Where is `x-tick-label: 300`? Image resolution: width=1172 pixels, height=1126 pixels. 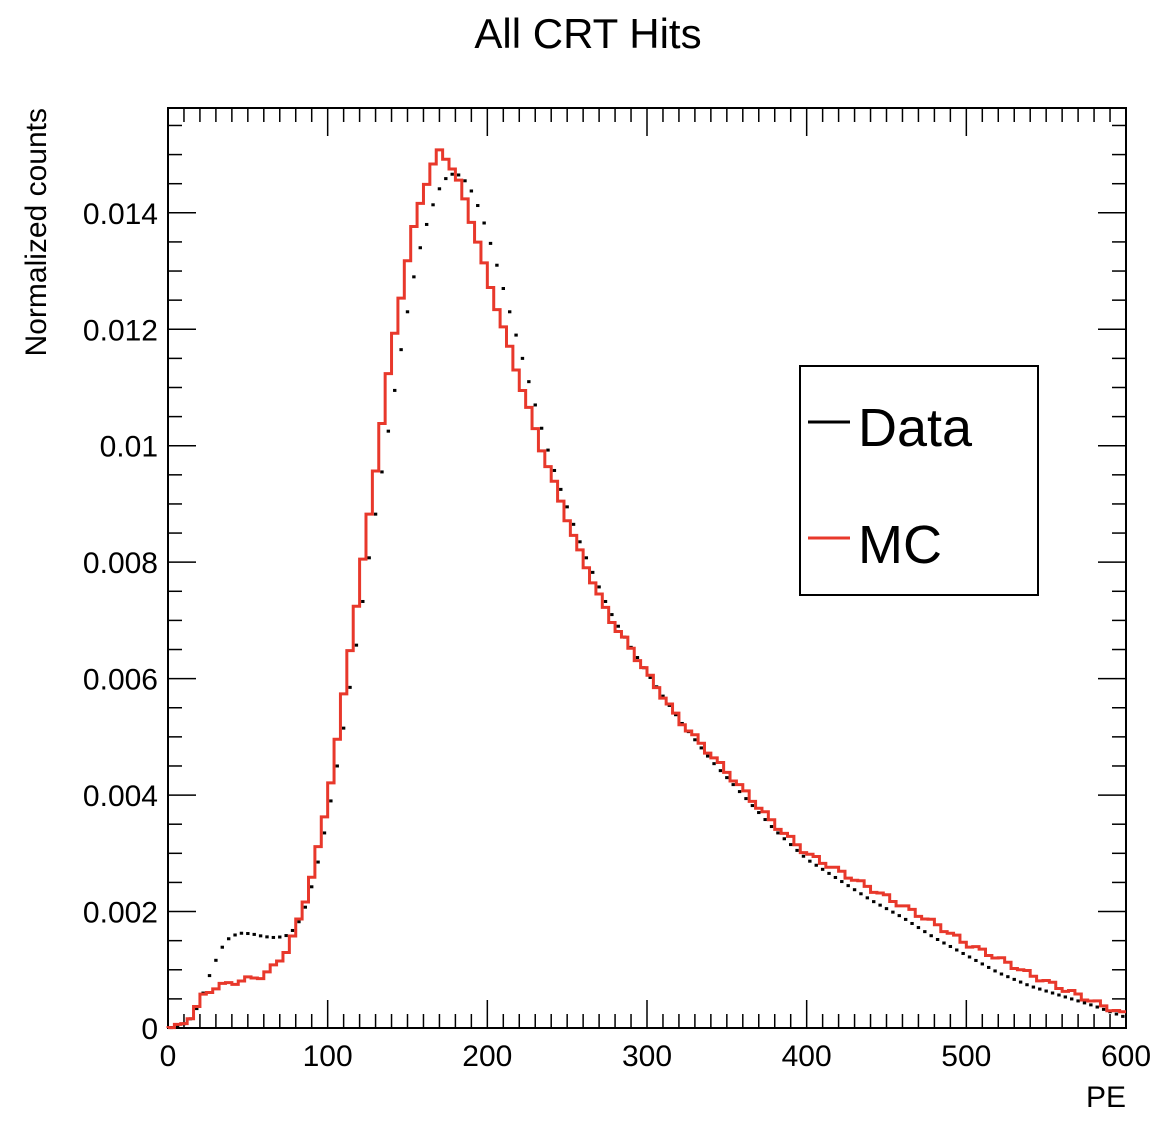 x-tick-label: 300 is located at coordinates (647, 1056).